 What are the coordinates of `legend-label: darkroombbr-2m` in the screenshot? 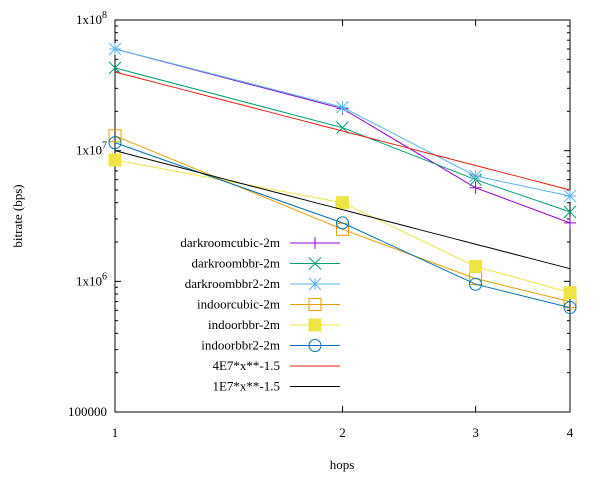 It's located at (235, 263).